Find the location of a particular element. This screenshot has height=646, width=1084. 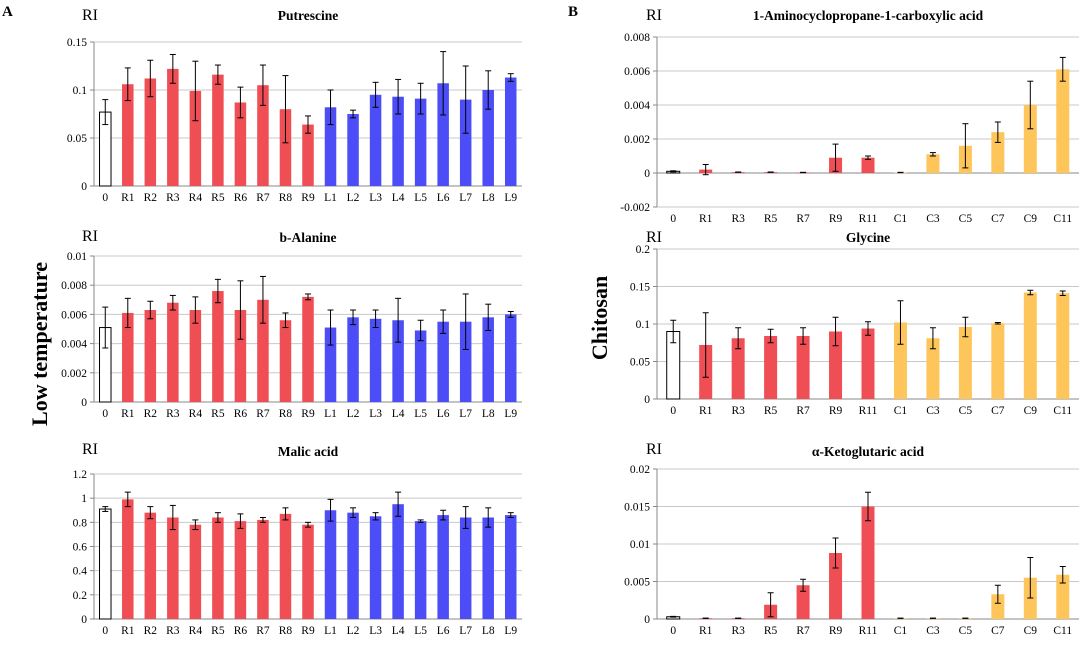

bar-c5 is located at coordinates (965, 363).